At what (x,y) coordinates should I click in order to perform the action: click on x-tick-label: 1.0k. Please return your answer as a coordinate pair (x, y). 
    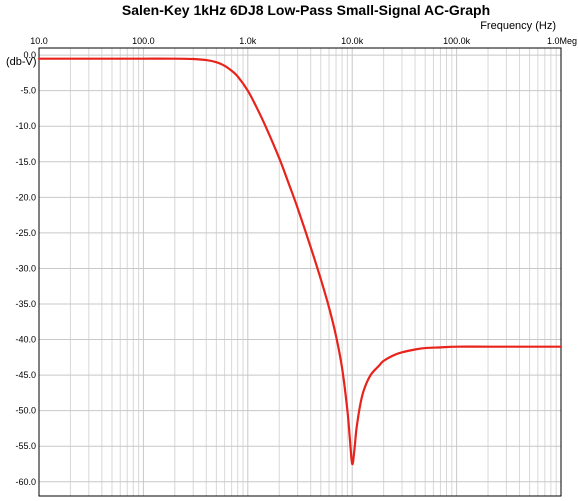
    Looking at the image, I should click on (248, 41).